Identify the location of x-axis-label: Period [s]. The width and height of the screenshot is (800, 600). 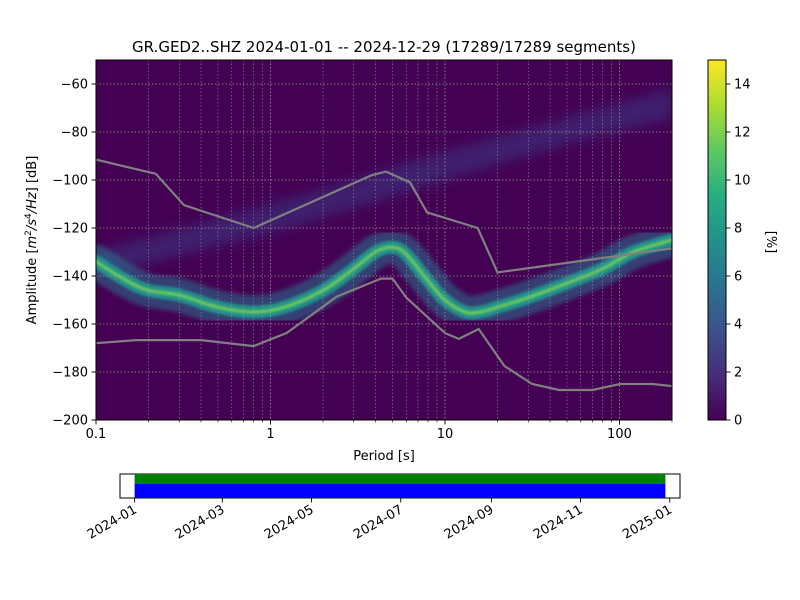
(384, 456).